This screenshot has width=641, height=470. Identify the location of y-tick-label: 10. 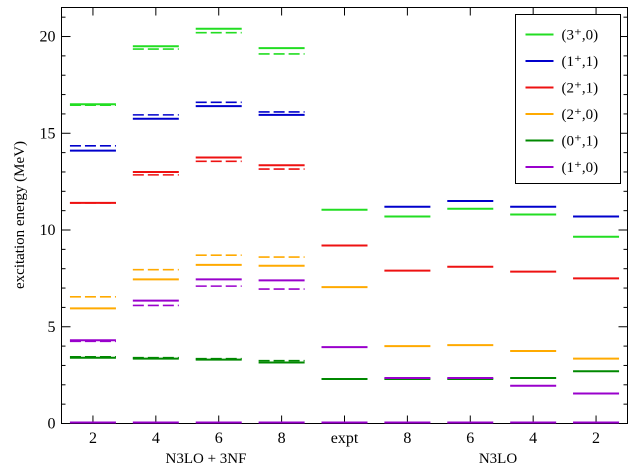
(48, 230).